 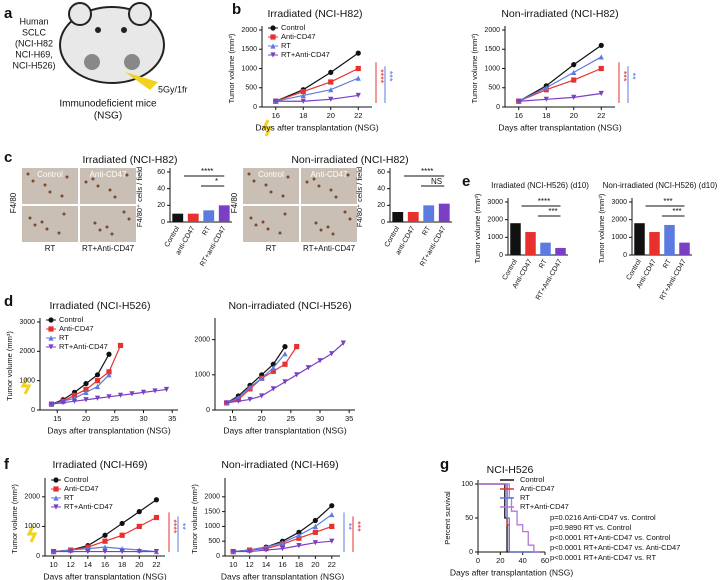 I want to click on schematic-dose: 5Gy/1fr, so click(x=173, y=89).